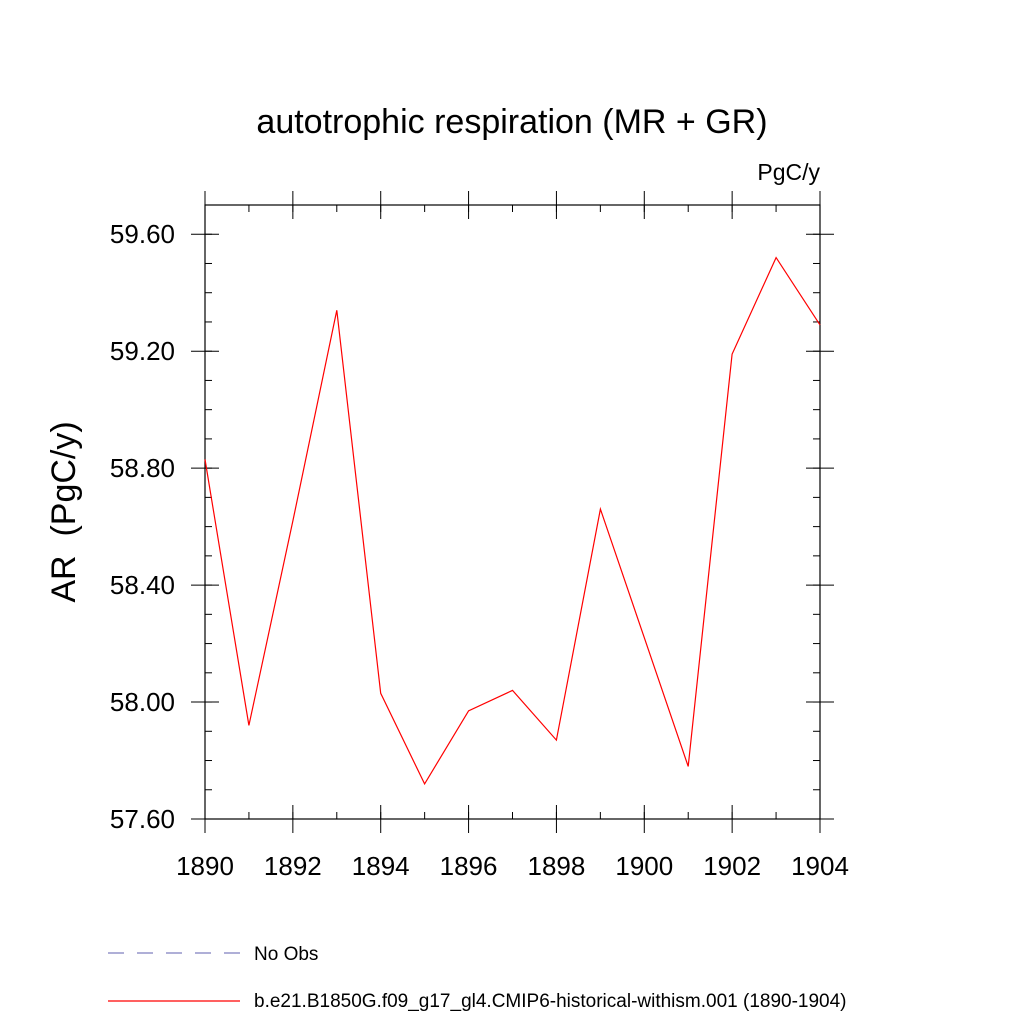  What do you see at coordinates (142, 468) in the screenshot?
I see `y-tick-label: 58.80` at bounding box center [142, 468].